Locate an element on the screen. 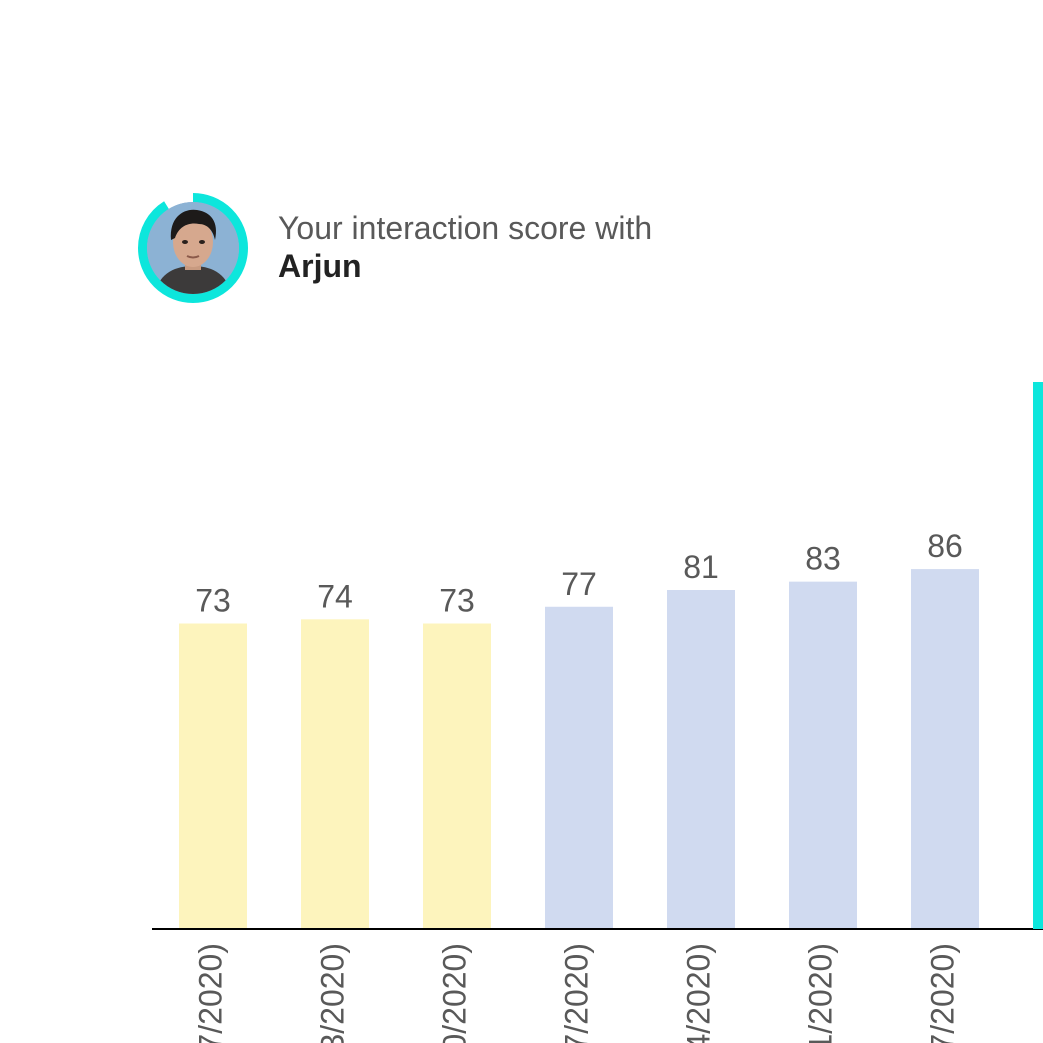 This screenshot has width=1043, height=1043. score-ring is located at coordinates (193, 248).